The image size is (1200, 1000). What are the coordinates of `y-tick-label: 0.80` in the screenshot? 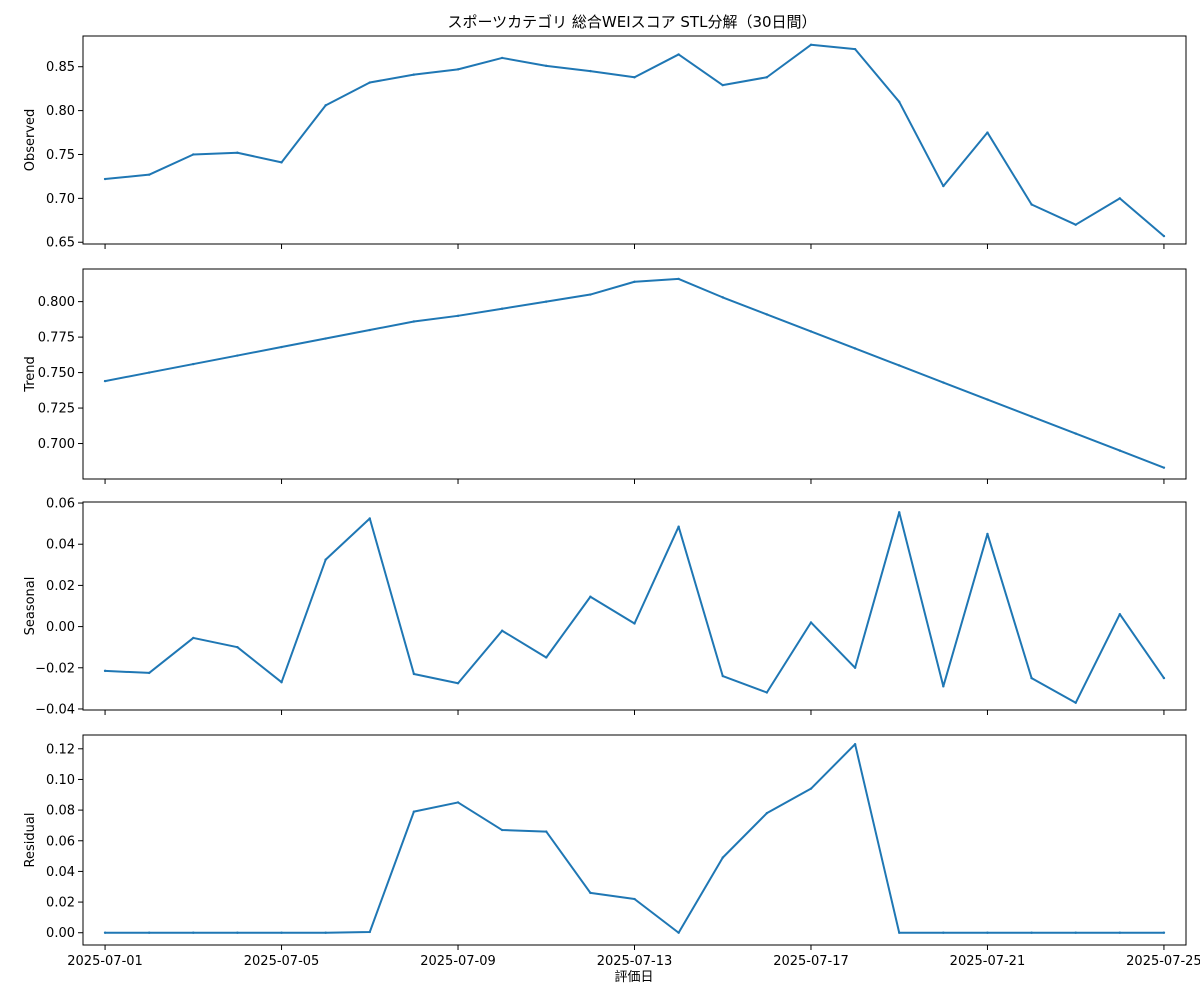 It's located at (60, 111).